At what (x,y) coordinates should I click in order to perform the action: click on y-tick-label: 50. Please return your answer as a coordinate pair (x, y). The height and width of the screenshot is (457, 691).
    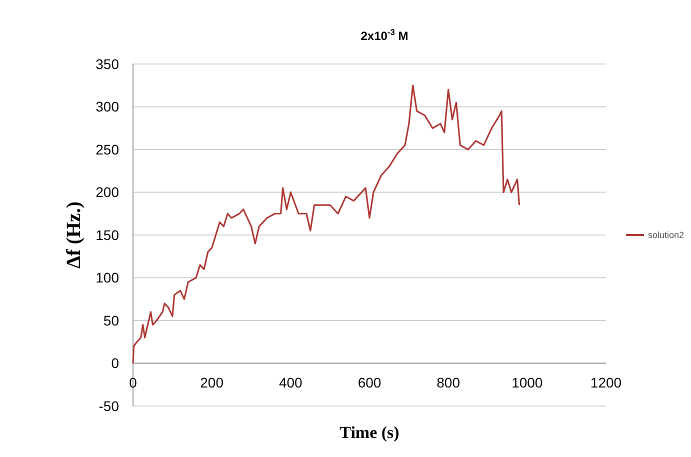
    Looking at the image, I should click on (111, 320).